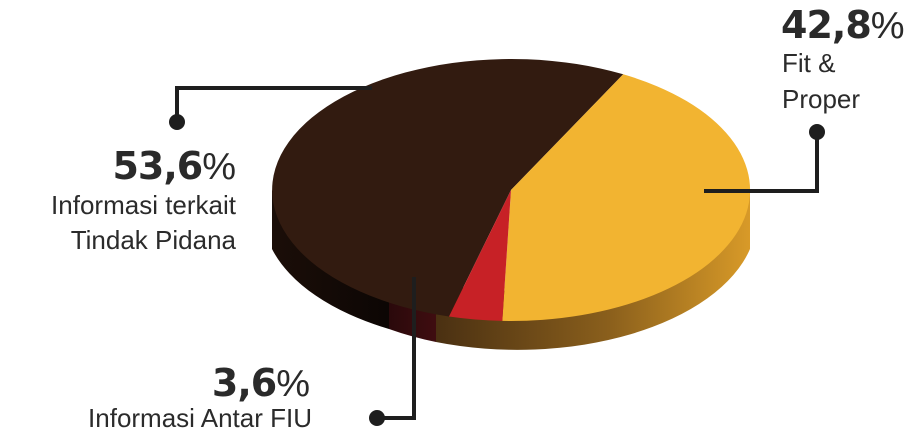  I want to click on leader-dot-fit-proper, so click(817, 132).